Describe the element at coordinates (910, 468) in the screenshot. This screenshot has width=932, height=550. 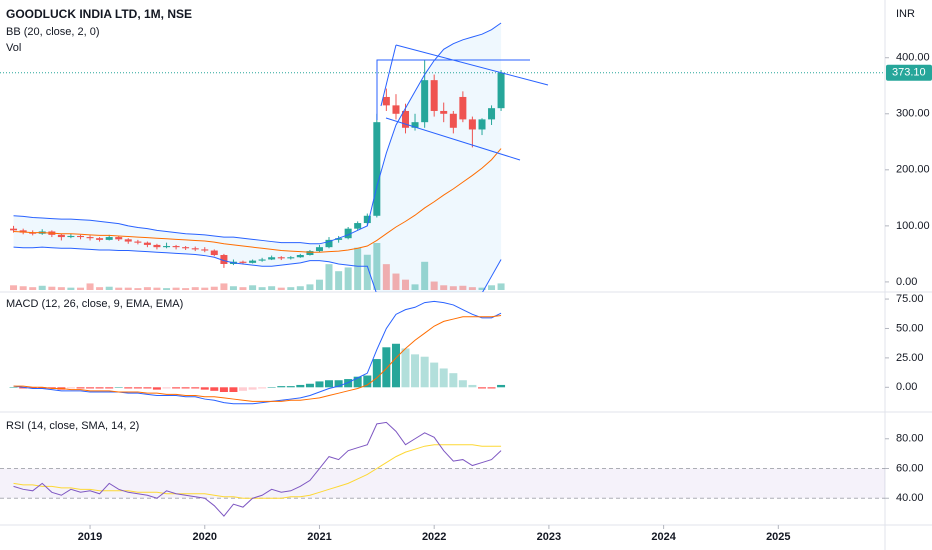
I see `y-tick-label: 60.00` at that location.